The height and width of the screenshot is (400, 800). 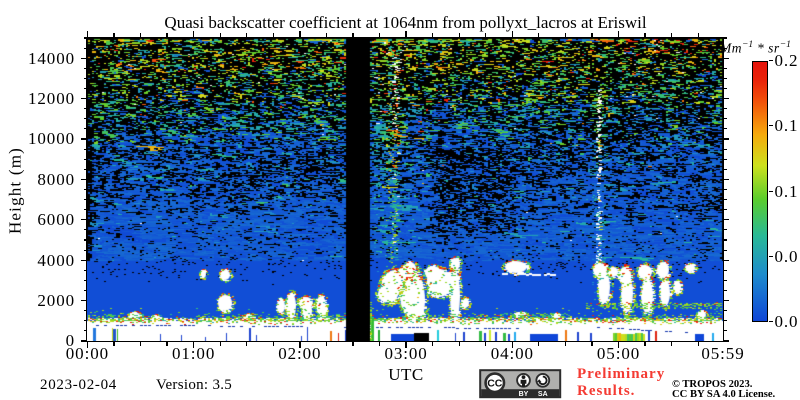 What do you see at coordinates (543, 394) in the screenshot?
I see `svg-text: SA` at bounding box center [543, 394].